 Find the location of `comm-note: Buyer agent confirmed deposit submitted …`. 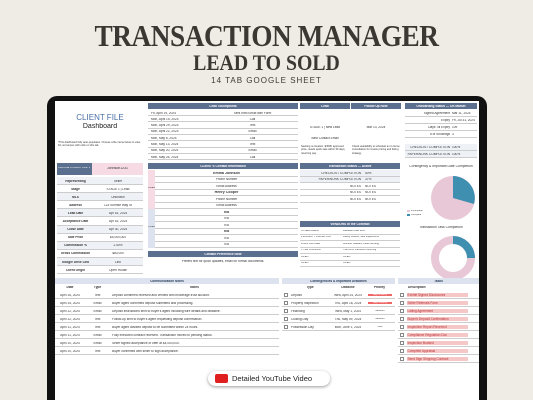

comm-note: Buyer agent confirmed deposit submitted … is located at coordinates (153, 303).